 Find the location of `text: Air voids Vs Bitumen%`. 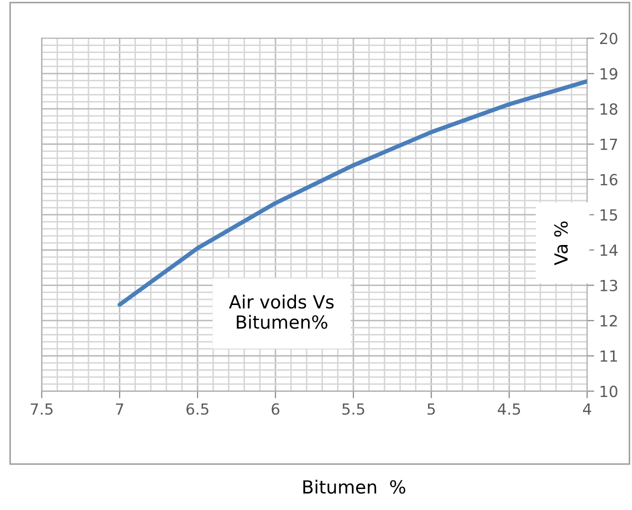

text: Air voids Vs Bitumen% is located at coordinates (281, 311).